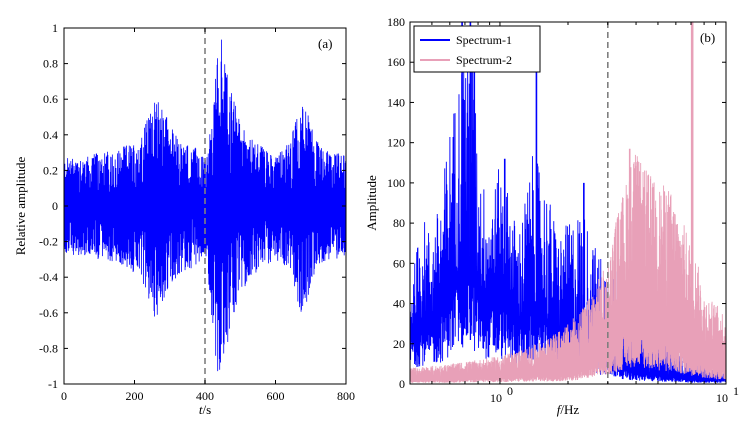 This screenshot has width=749, height=425. What do you see at coordinates (396, 22) in the screenshot?
I see `y-tick-label: 180` at bounding box center [396, 22].